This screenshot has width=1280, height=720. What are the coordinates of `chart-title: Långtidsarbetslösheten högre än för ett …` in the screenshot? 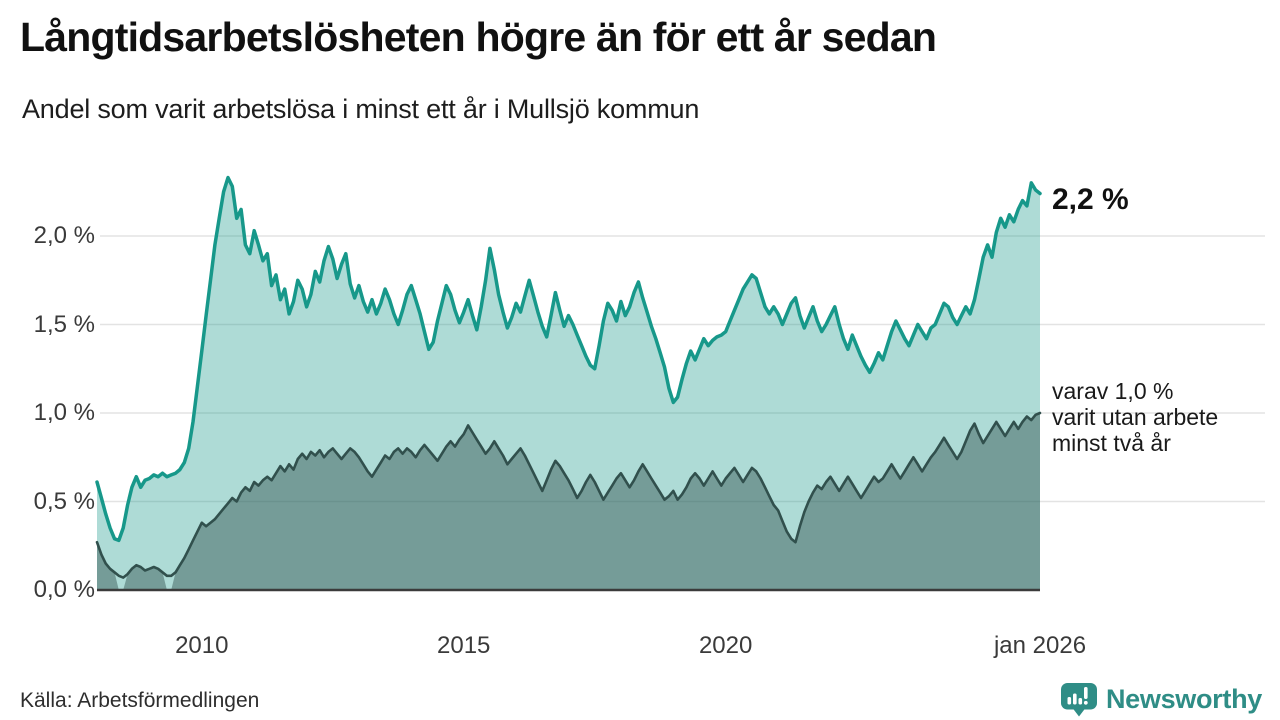 It's located at (478, 37).